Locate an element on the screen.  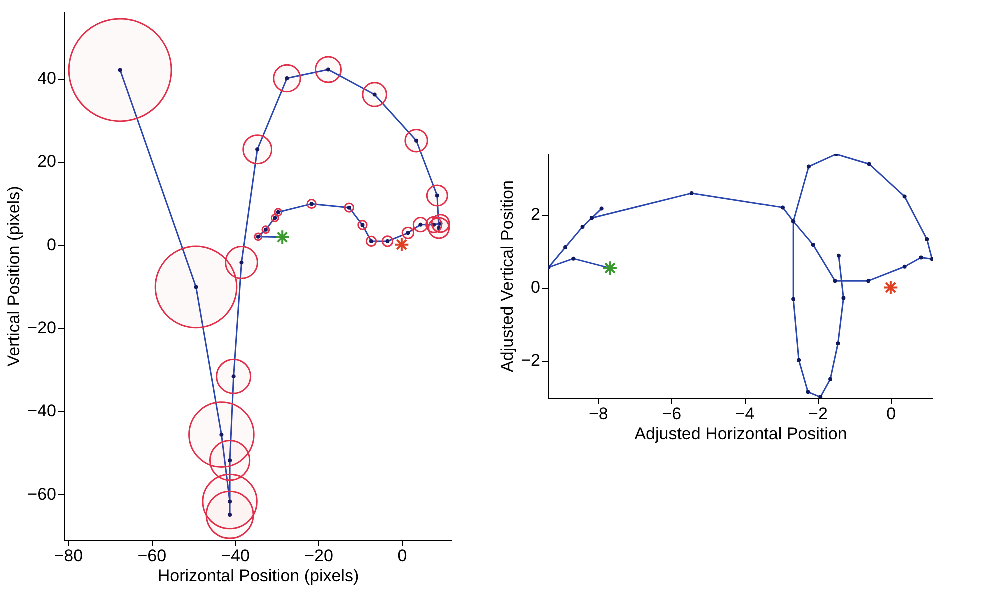
x-axis-title: Adjusted Horizontal Position is located at coordinates (741, 434).